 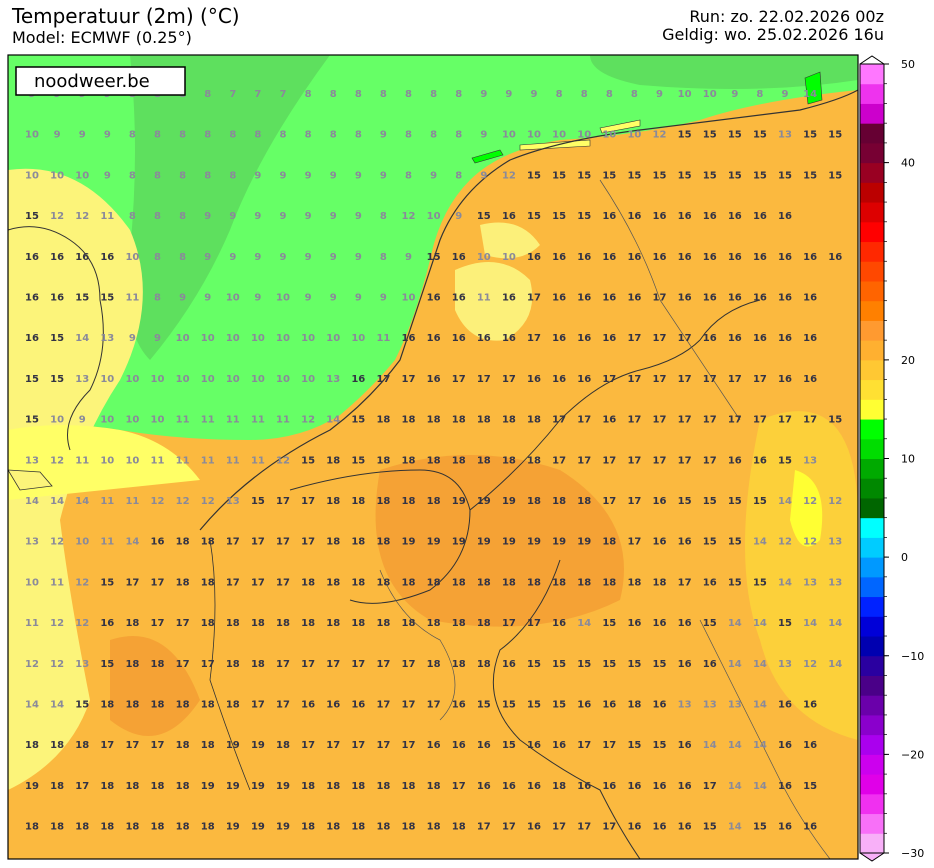 I want to click on lake-area, so click(x=494, y=301).